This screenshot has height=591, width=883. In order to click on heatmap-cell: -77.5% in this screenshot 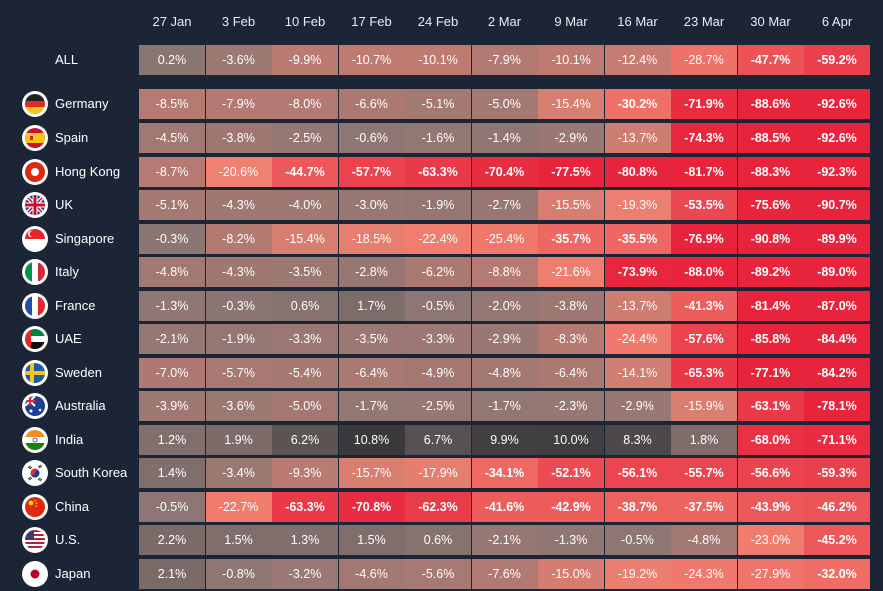, I will do `click(571, 172)`.